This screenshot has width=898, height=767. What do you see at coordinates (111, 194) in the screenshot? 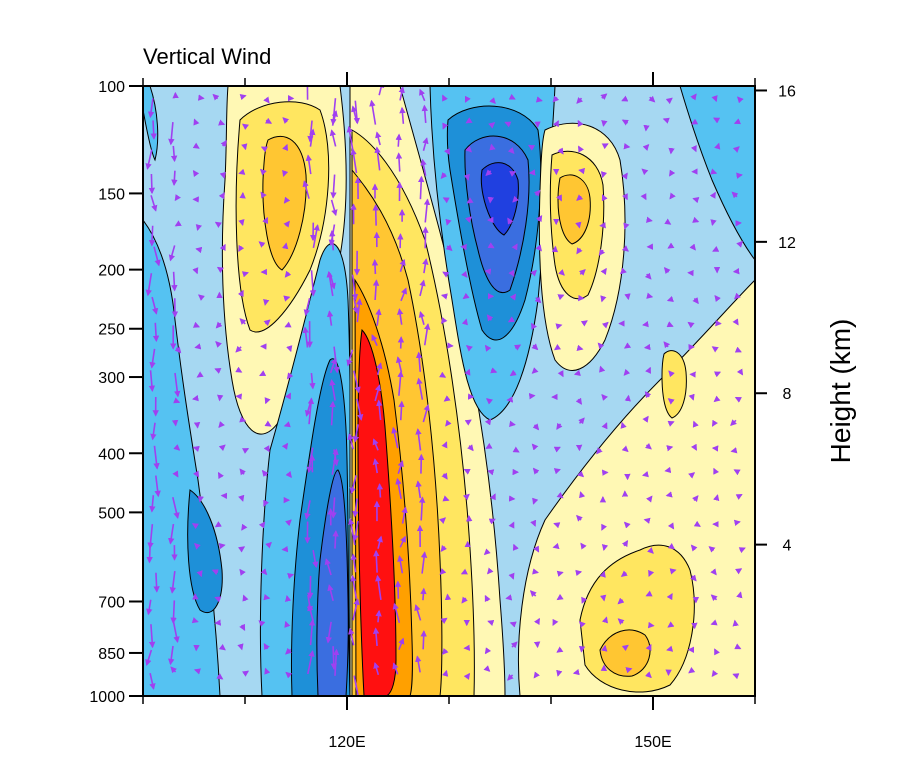
I see `y-left-tick-label: 150` at bounding box center [111, 194].